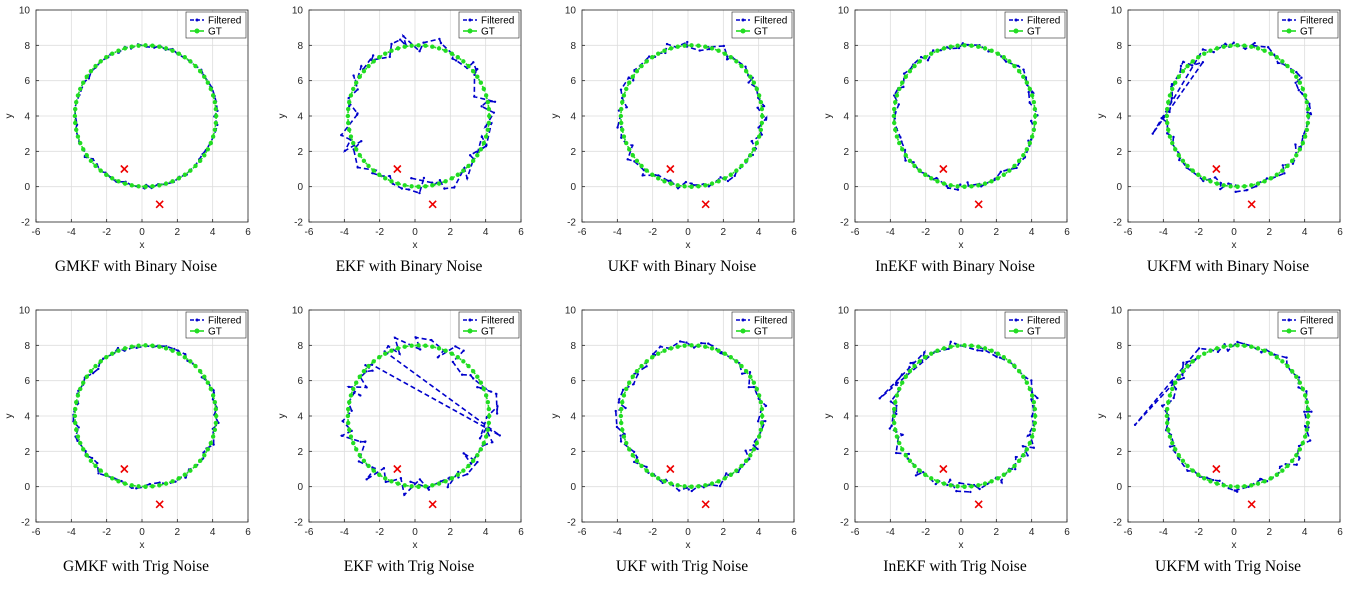  What do you see at coordinates (300, 452) in the screenshot?
I see `y-tick-label: 2` at bounding box center [300, 452].